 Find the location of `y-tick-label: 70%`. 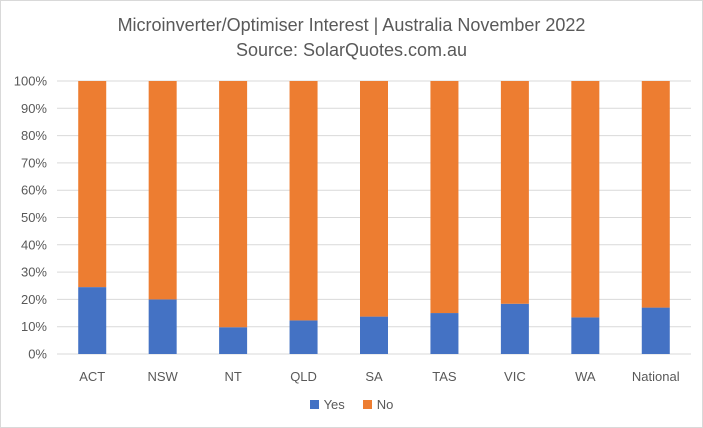

y-tick-label: 70% is located at coordinates (34, 162).